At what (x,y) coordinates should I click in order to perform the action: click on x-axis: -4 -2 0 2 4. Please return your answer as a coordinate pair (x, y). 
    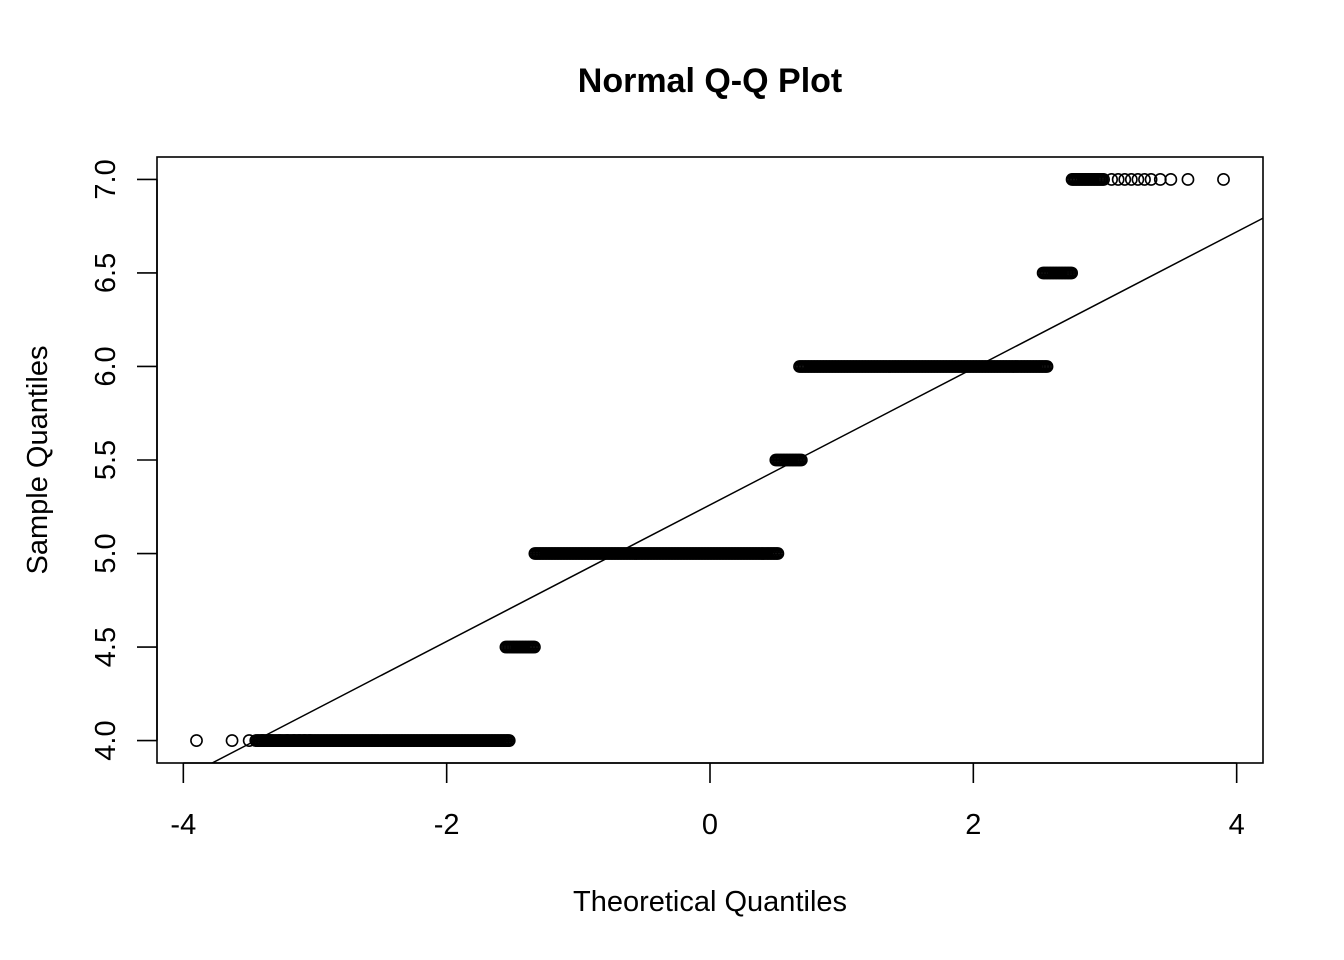
    Looking at the image, I should click on (707, 801).